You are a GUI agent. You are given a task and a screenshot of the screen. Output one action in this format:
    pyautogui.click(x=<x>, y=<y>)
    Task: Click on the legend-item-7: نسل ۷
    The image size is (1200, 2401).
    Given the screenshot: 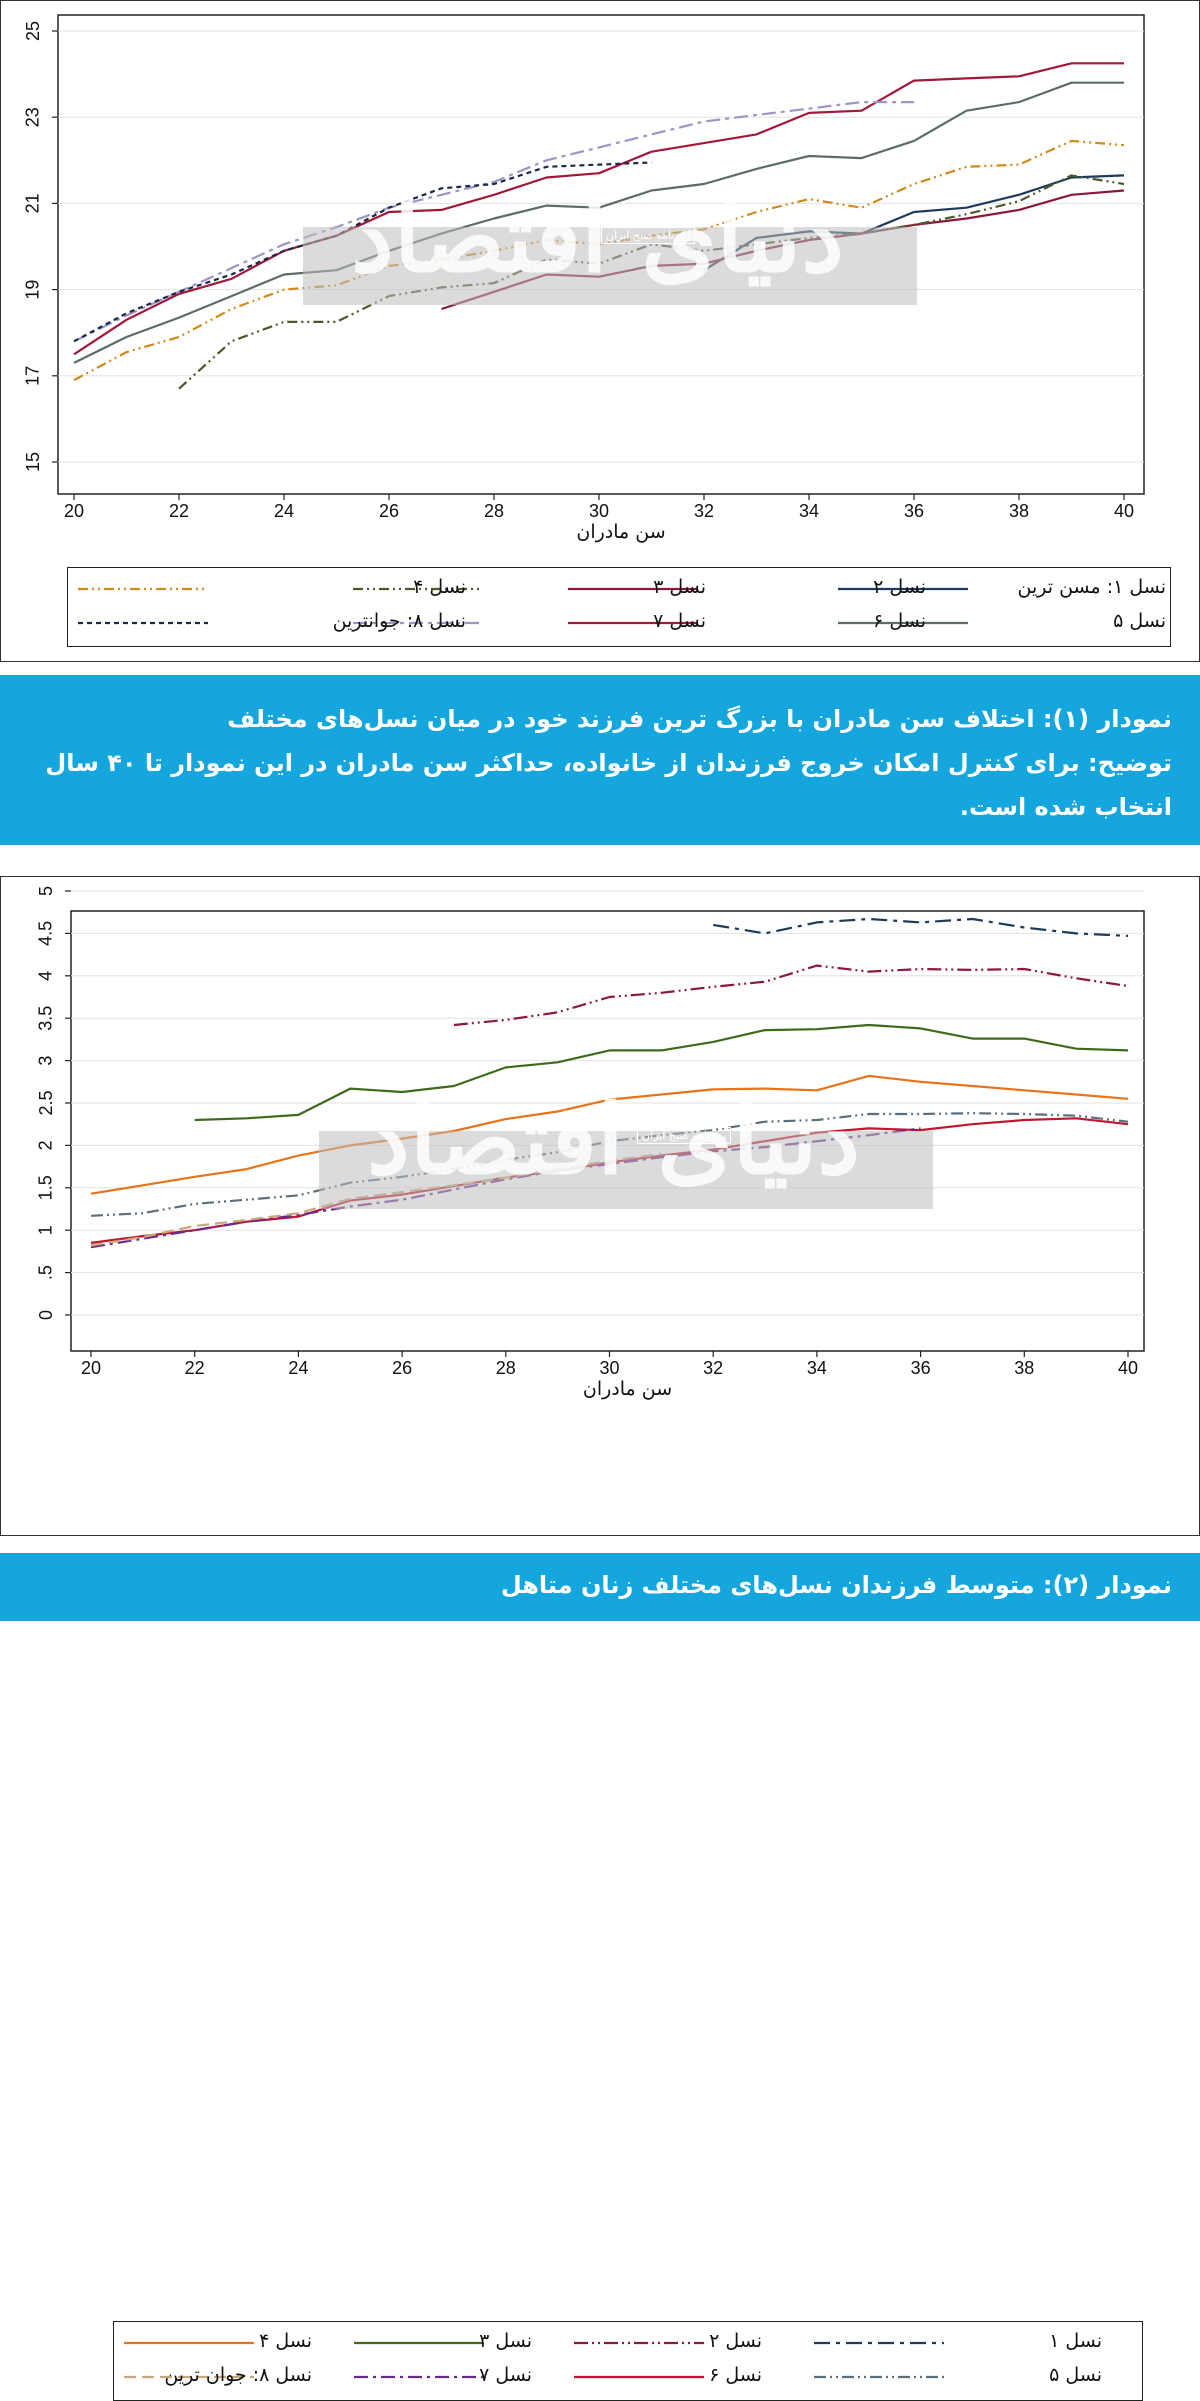 What is the action you would take?
    pyautogui.click(x=619, y=625)
    